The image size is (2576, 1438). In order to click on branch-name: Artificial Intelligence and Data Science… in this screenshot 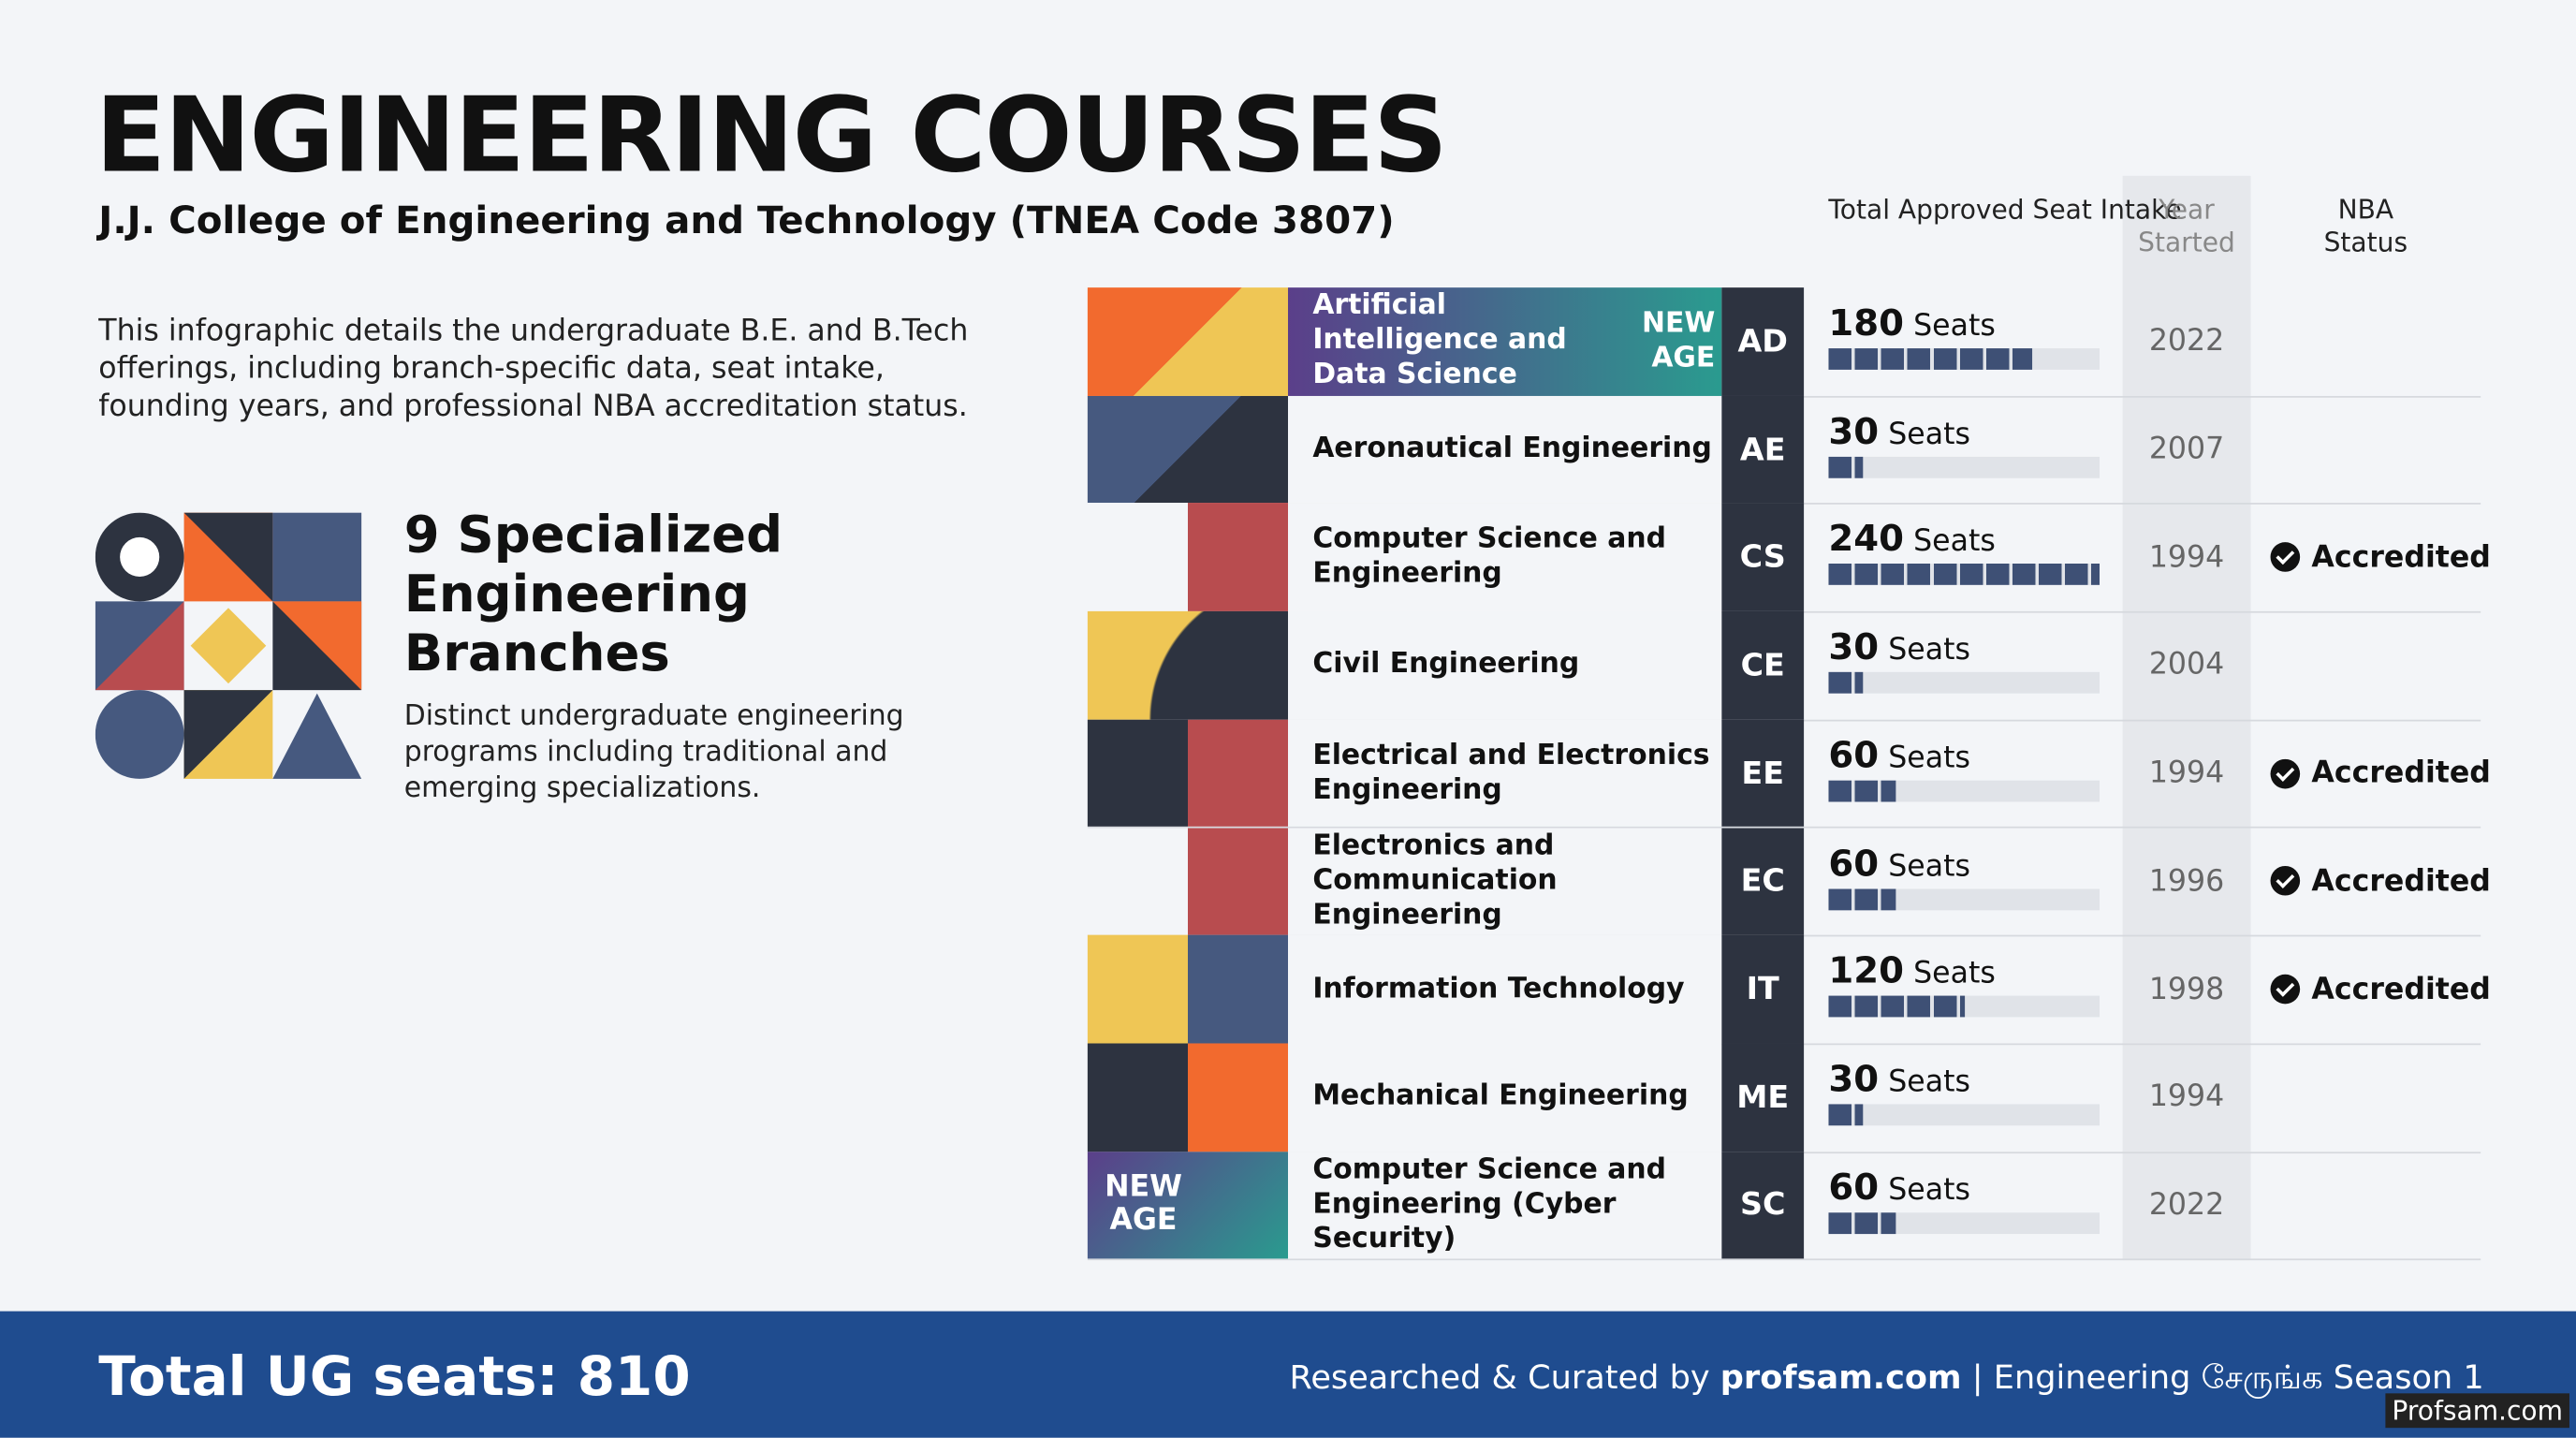, I will do `click(1504, 341)`.